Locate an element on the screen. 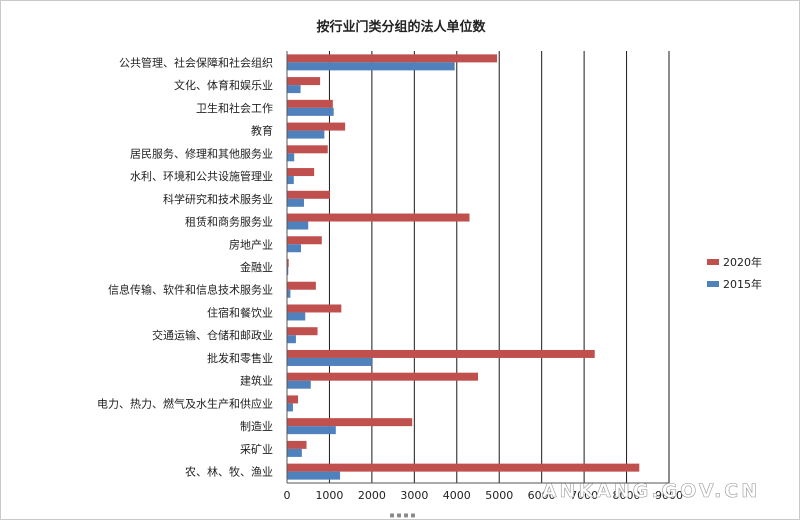  category-label: 教育 is located at coordinates (262, 131).